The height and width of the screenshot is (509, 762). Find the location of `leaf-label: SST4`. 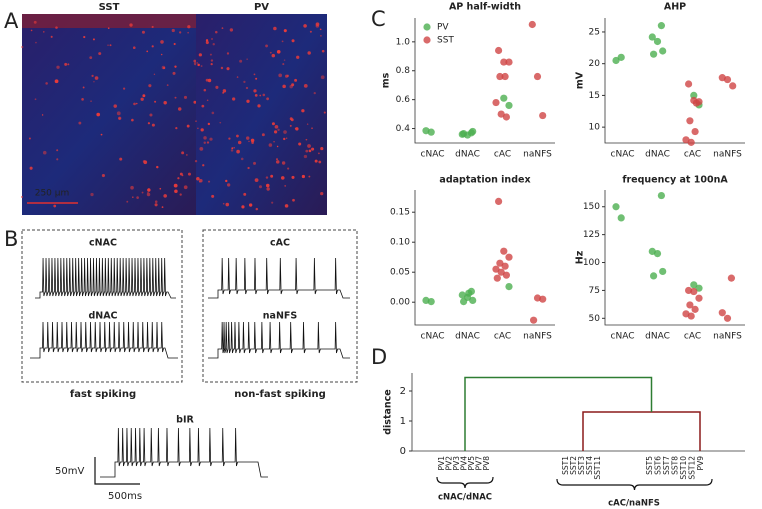

leaf-label: SST4 is located at coordinates (589, 465).